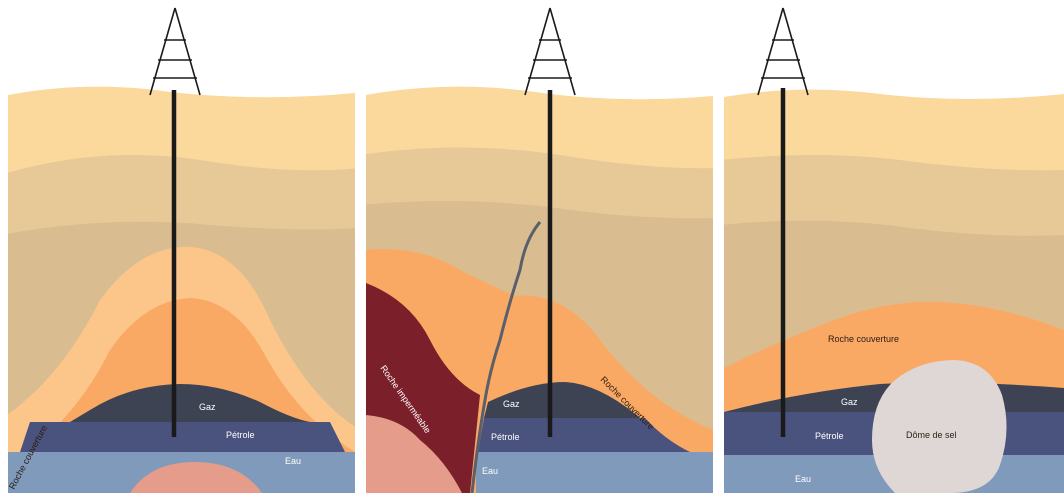 The width and height of the screenshot is (1064, 493). I want to click on cap-rock-label: Roche couverture, so click(863, 339).